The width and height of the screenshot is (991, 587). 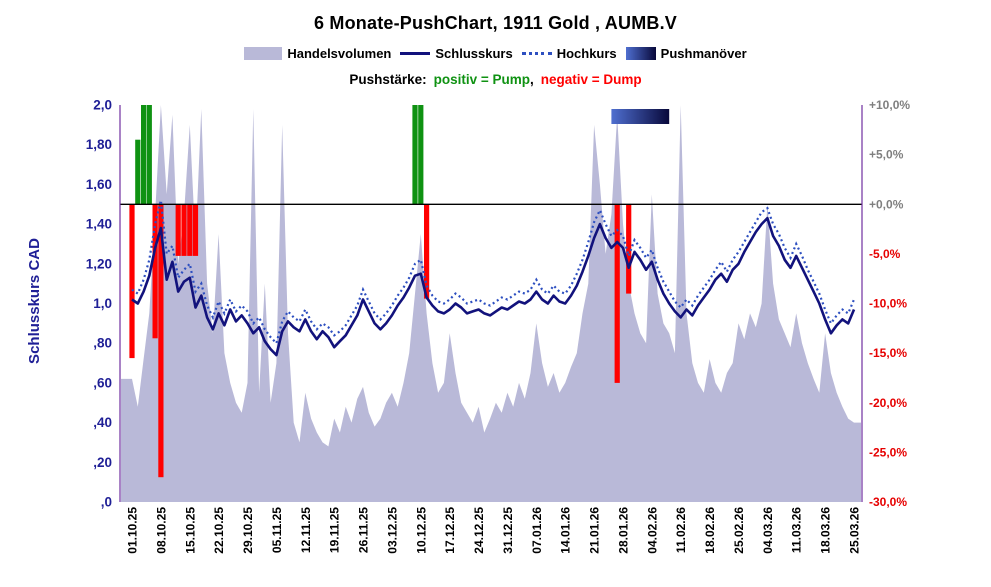 I want to click on x-axis-tick-label: 14.01.26, so click(x=566, y=530).